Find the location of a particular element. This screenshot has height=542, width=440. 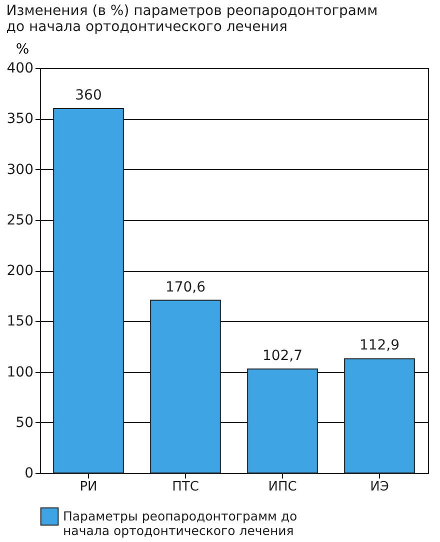

x-tick-label: ПТС is located at coordinates (185, 487).